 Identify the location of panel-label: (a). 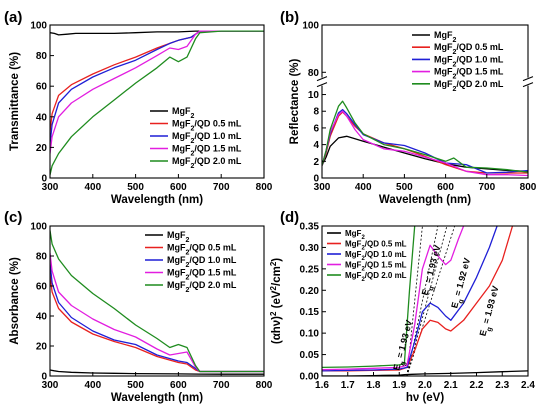
(13, 17).